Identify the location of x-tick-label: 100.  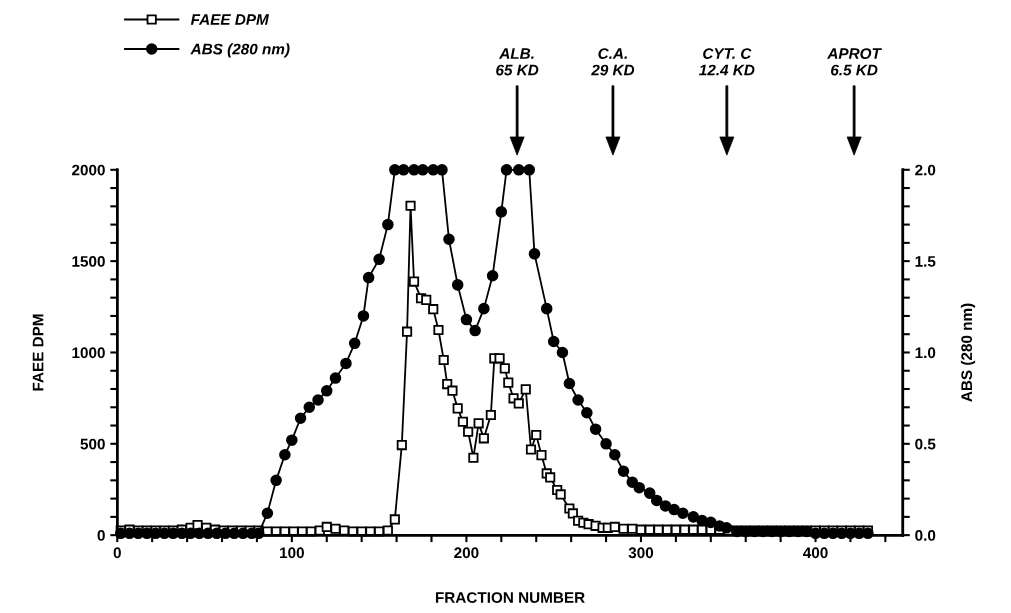
(292, 553).